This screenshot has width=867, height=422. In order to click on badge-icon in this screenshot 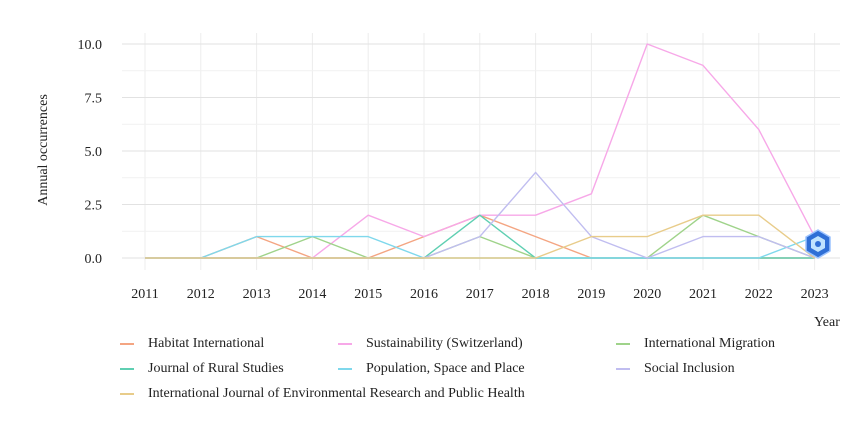, I will do `click(818, 244)`.